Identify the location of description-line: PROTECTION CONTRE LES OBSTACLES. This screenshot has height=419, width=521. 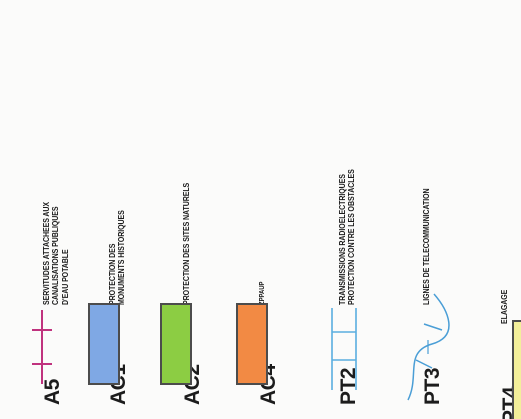
(352, 237).